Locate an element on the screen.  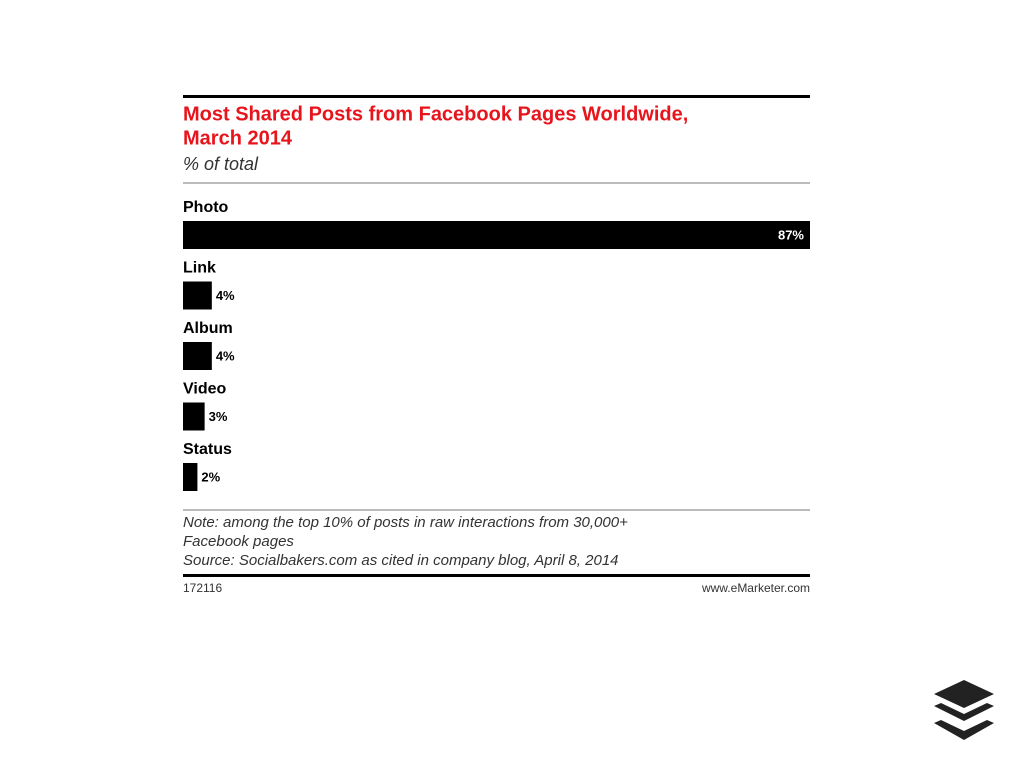
value-label: 87% is located at coordinates (791, 234).